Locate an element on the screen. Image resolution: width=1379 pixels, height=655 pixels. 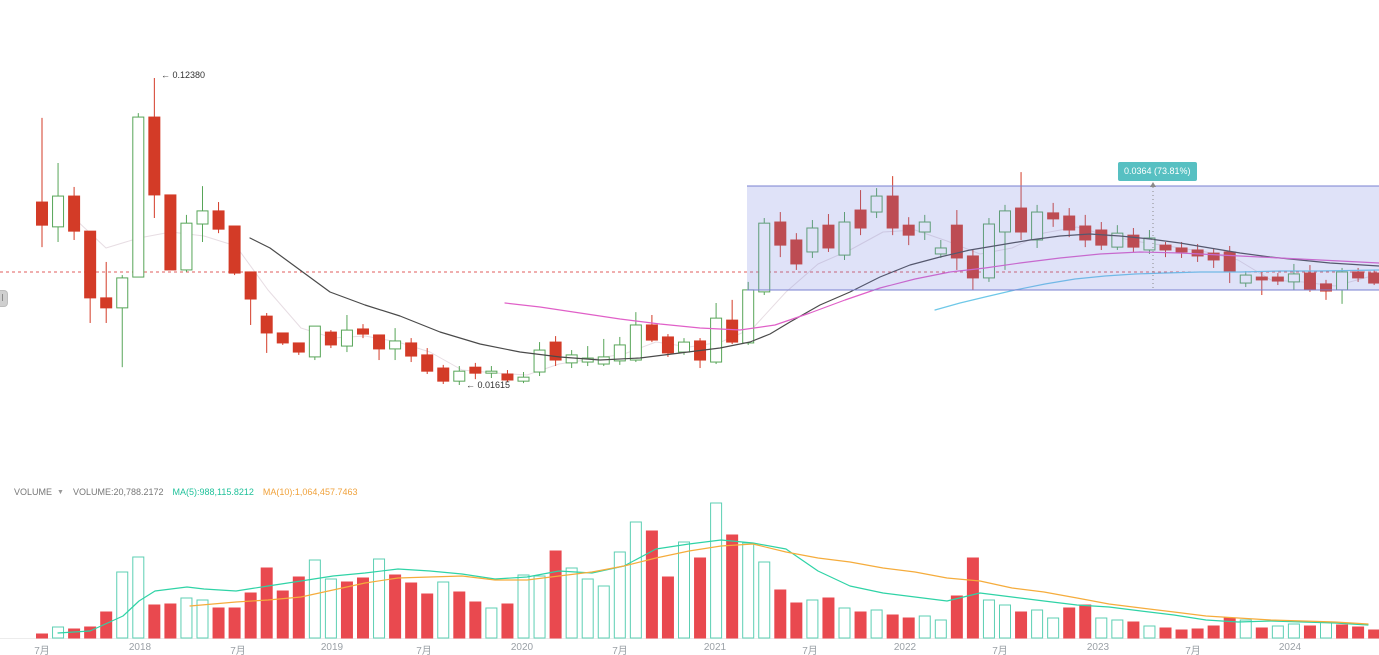
volume-current-value: VOLUME:20,788.2172 is located at coordinates (118, 492).